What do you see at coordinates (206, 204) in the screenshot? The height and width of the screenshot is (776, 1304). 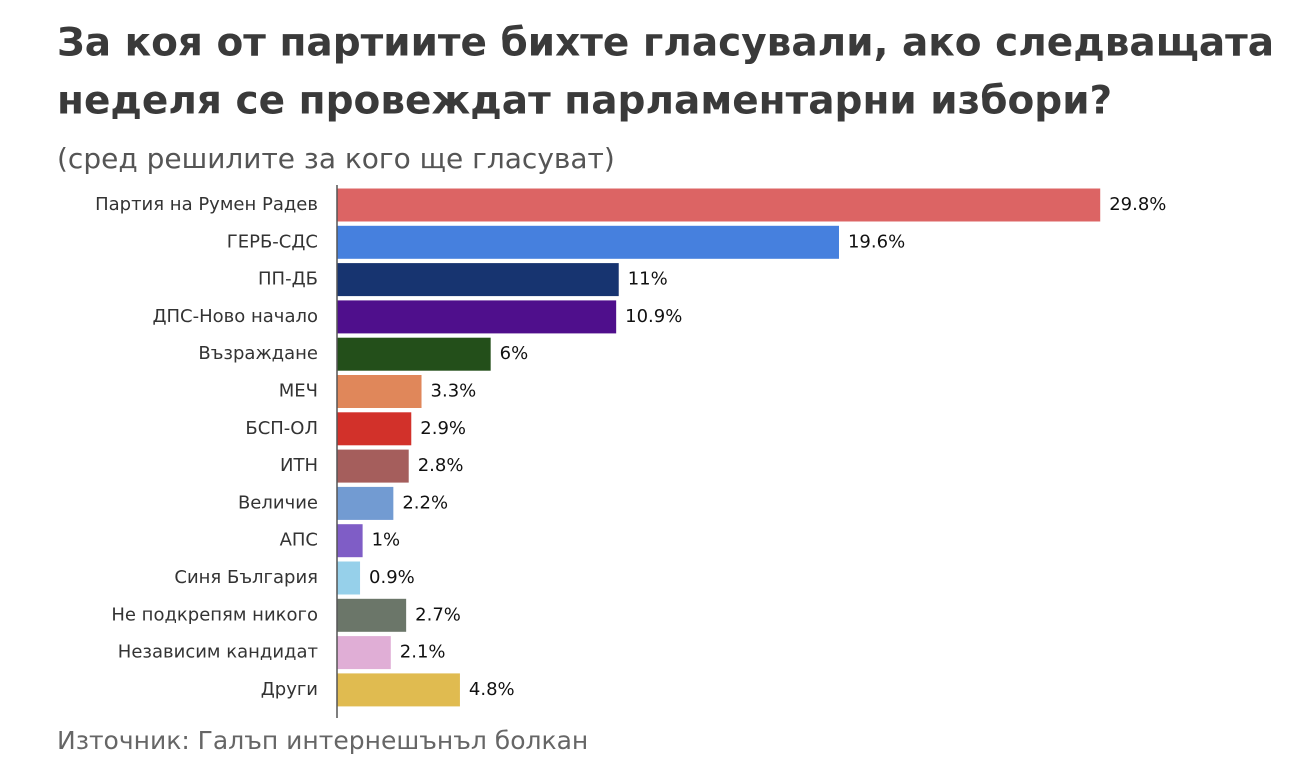 I see `category-label: Партия на Румен Радев` at bounding box center [206, 204].